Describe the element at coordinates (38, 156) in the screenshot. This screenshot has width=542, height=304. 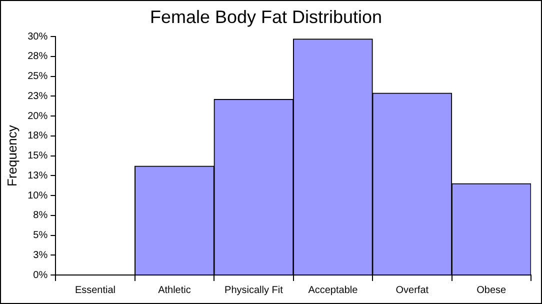
I see `y-tick-label: 15%` at that location.